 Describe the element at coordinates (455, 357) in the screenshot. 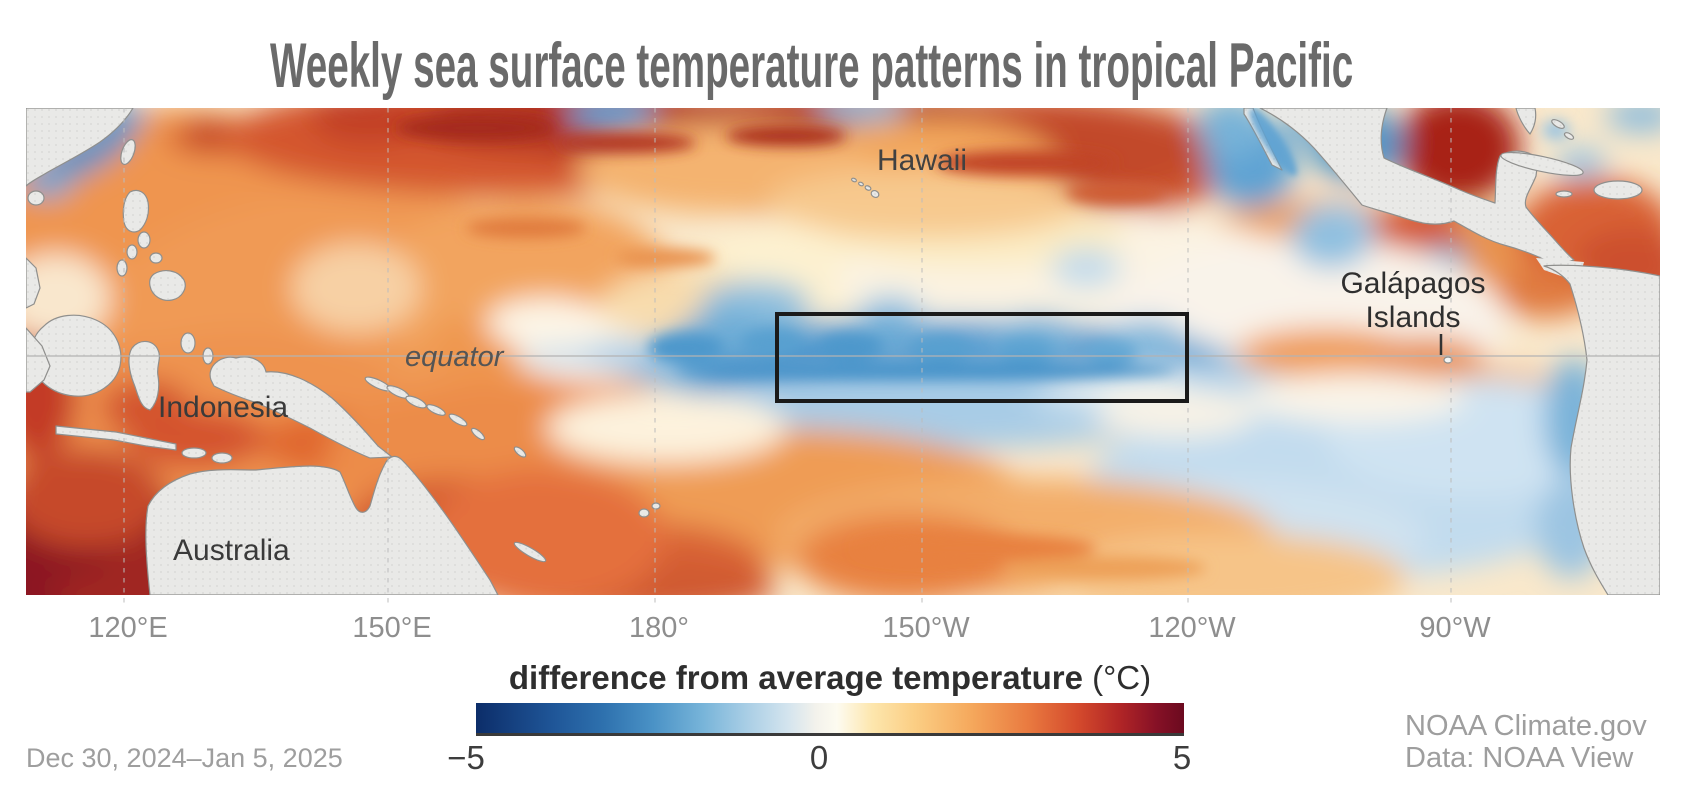

I see `svg-text: equator` at that location.